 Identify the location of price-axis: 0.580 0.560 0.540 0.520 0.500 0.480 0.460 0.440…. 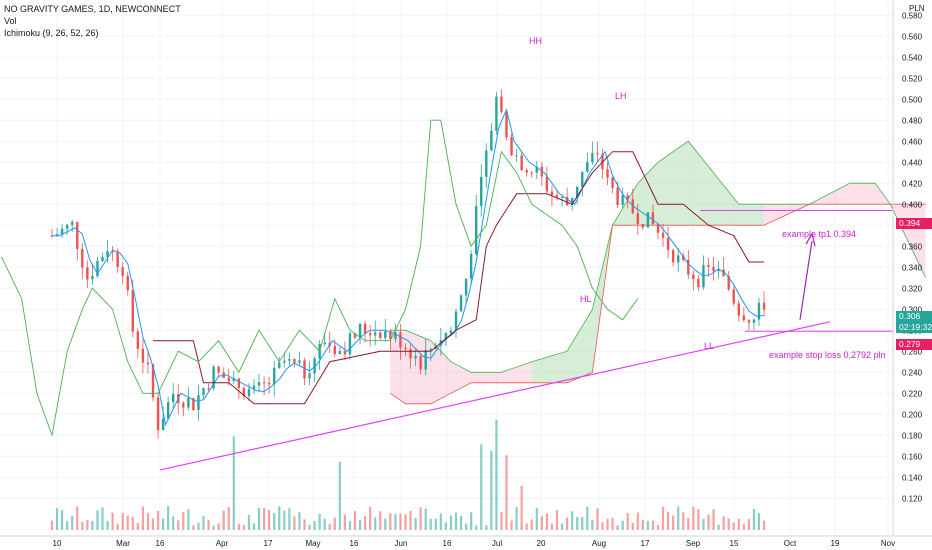
(908, 268).